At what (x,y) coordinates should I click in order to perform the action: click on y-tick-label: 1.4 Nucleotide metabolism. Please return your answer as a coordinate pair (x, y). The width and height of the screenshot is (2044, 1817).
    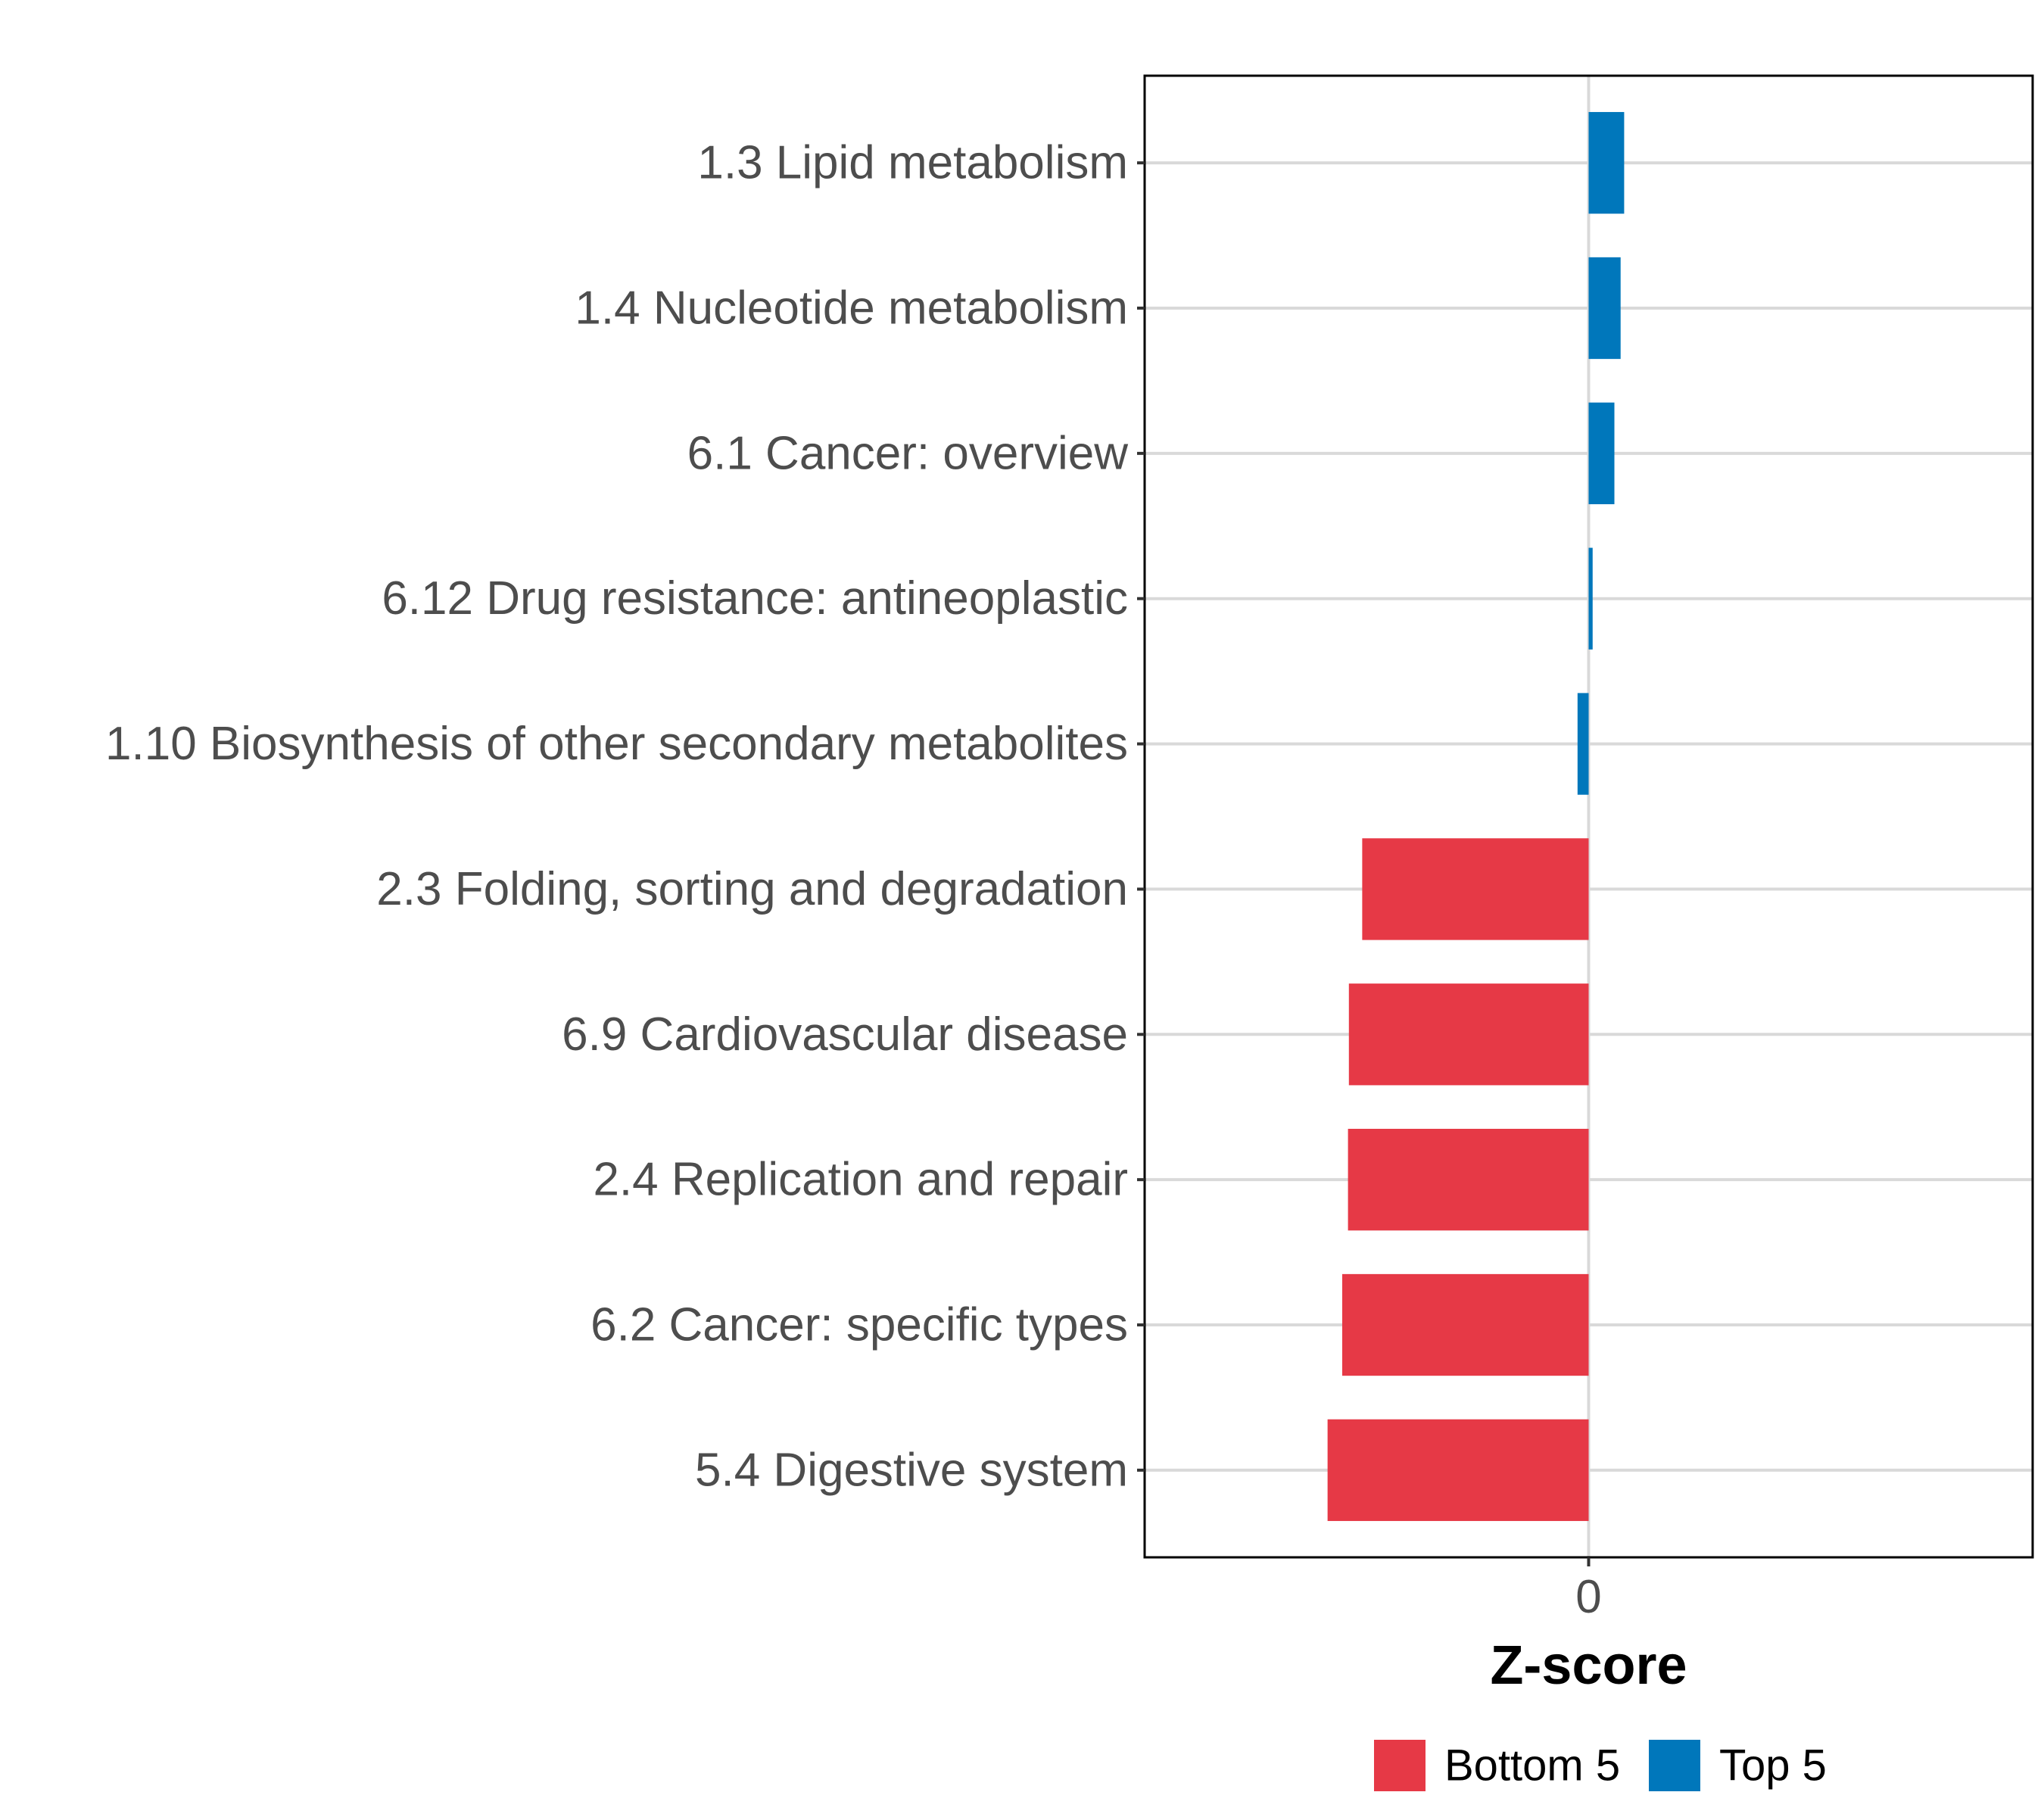
    Looking at the image, I should click on (851, 308).